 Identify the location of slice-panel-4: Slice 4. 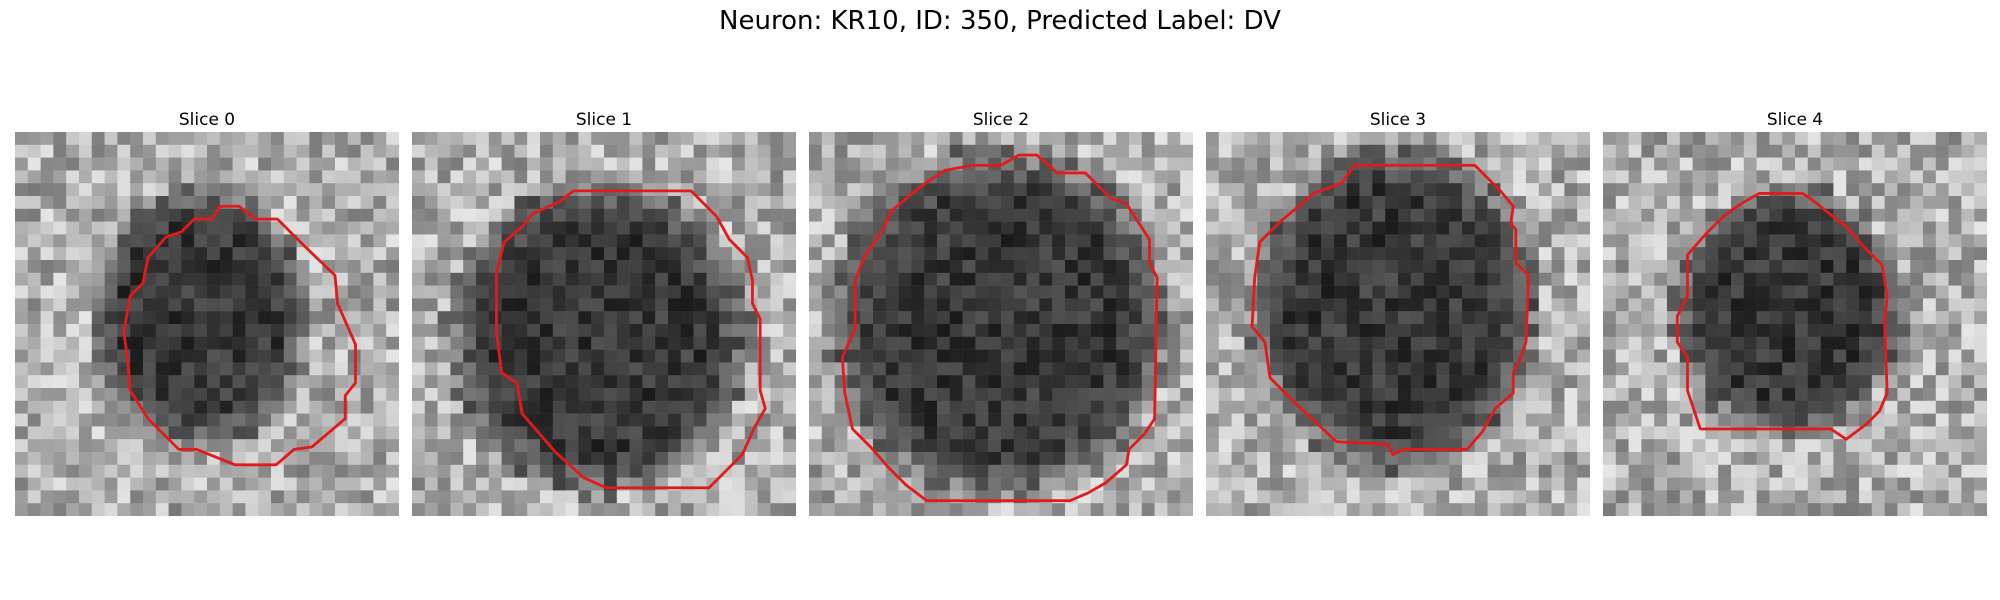
(1795, 312).